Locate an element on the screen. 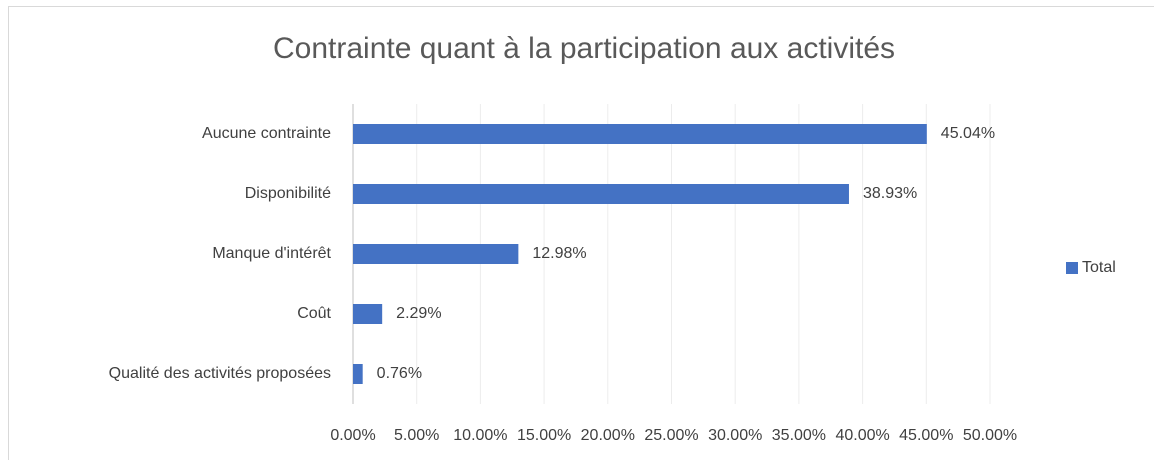 The width and height of the screenshot is (1154, 460). data-label: 0.76% is located at coordinates (399, 373).